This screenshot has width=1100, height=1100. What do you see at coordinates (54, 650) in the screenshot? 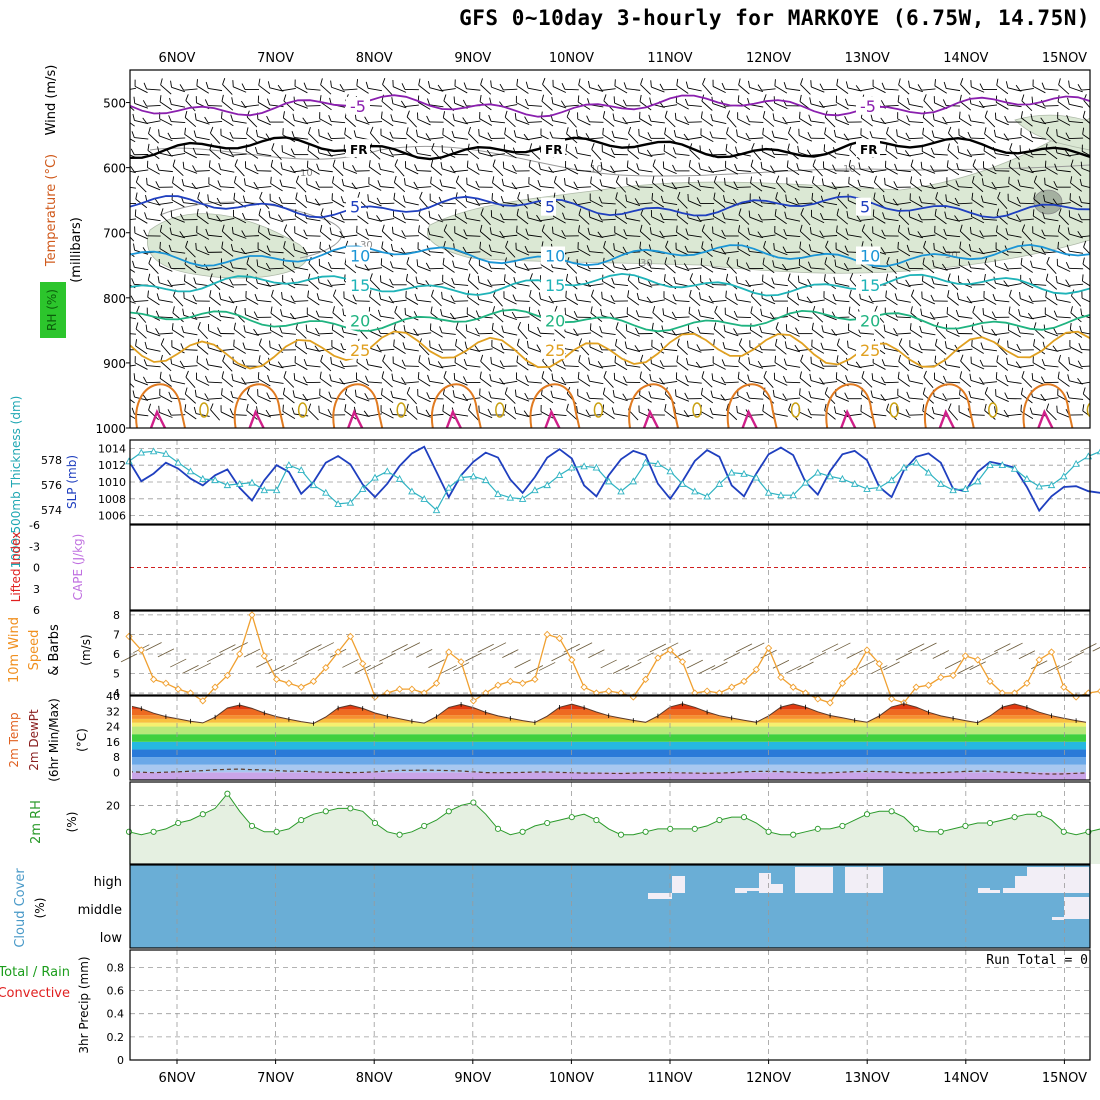
I see `wind10m-axis-label: & Barbs` at bounding box center [54, 650].